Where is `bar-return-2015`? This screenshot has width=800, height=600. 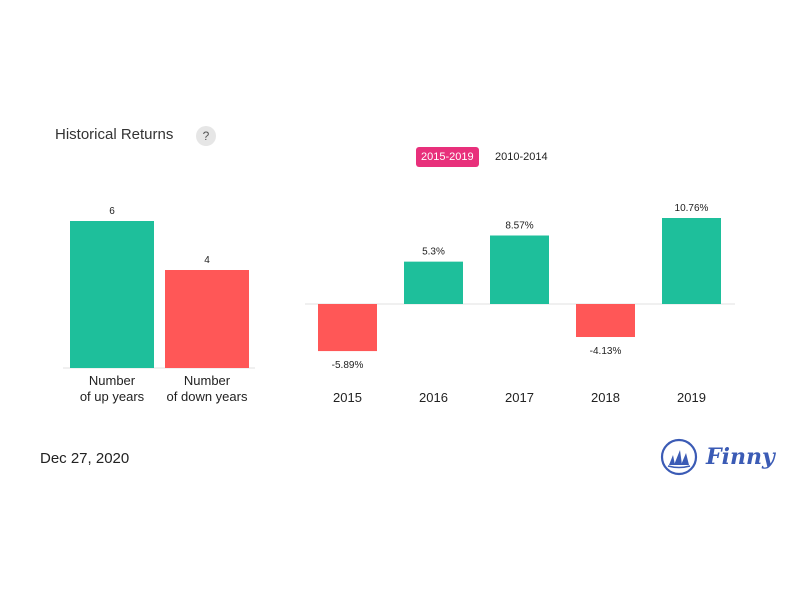
bar-return-2015 is located at coordinates (347, 328).